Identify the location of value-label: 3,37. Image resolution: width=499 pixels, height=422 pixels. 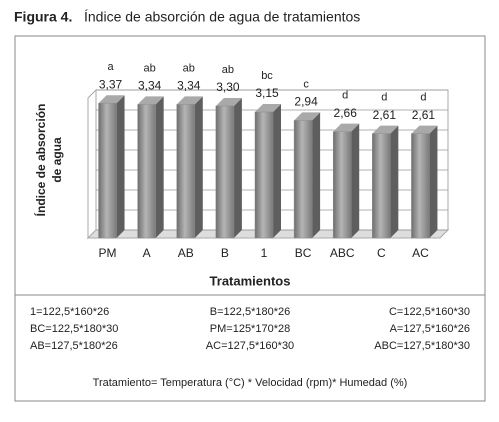
(111, 84).